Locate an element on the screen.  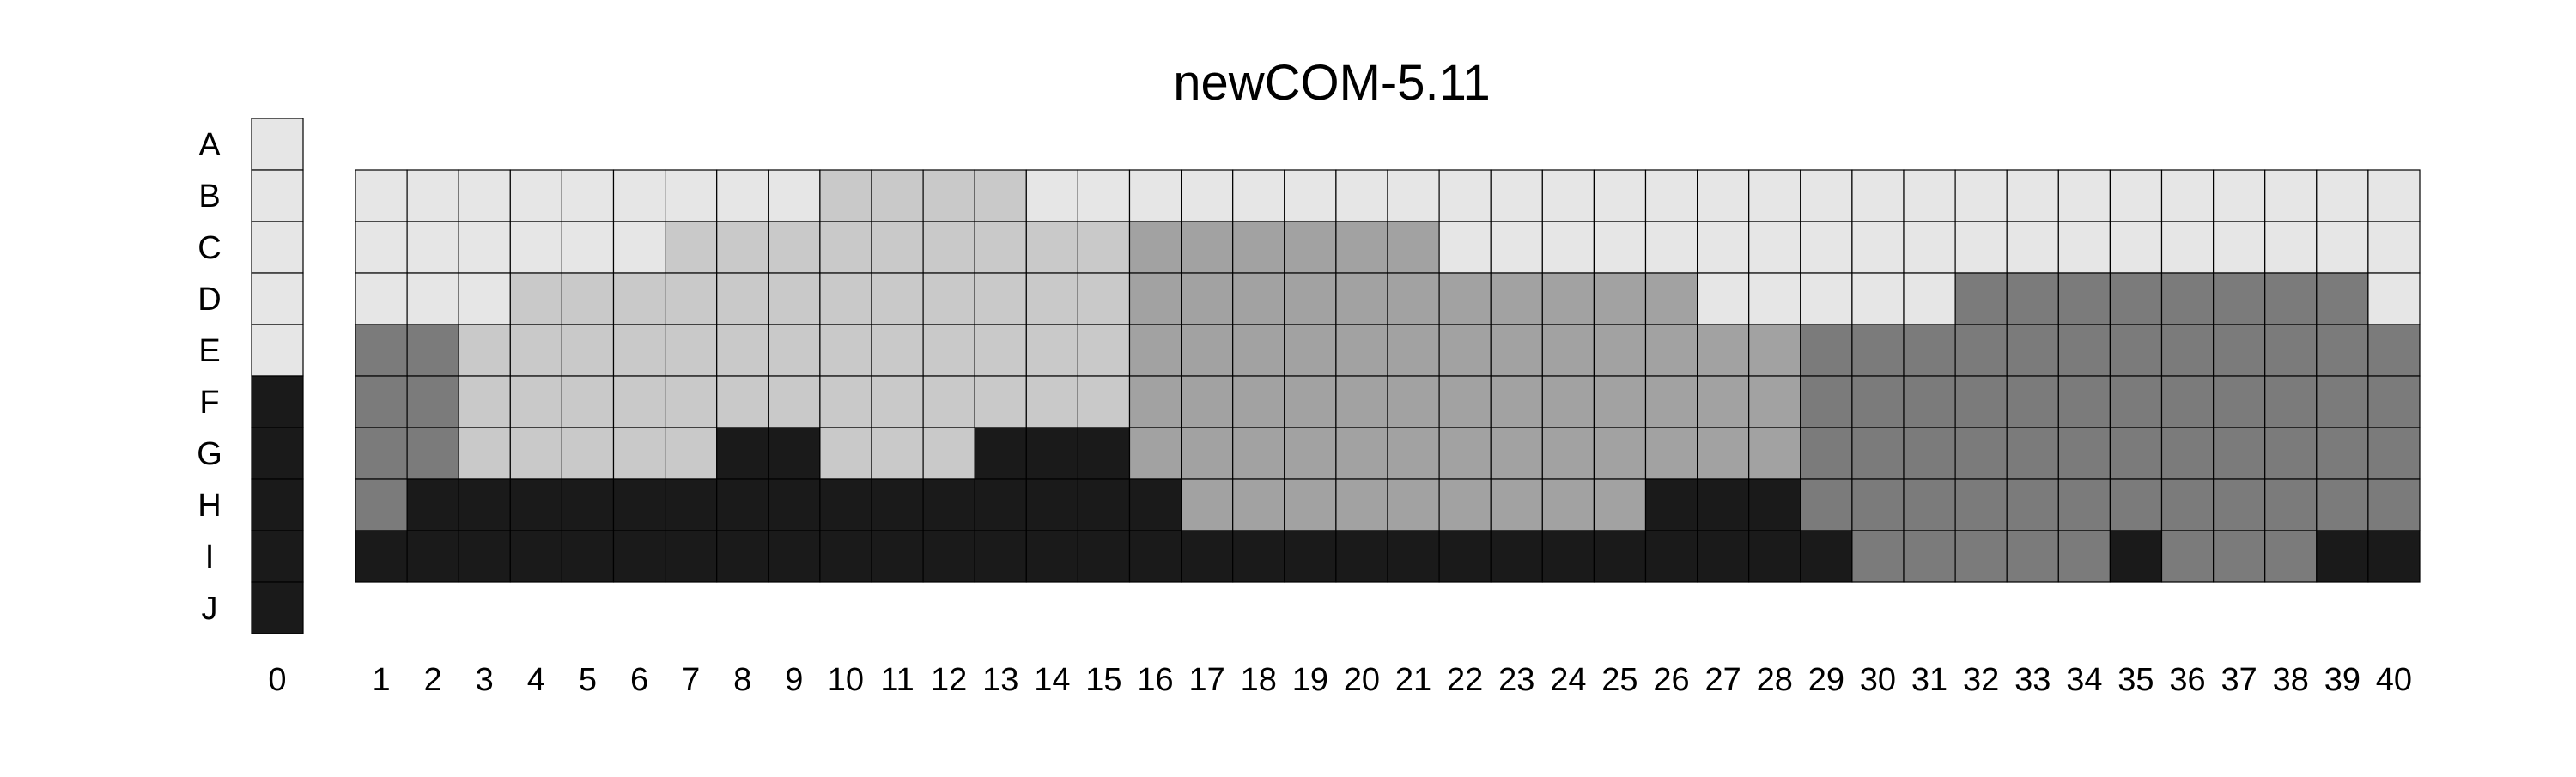
row-label-g: G is located at coordinates (209, 454).